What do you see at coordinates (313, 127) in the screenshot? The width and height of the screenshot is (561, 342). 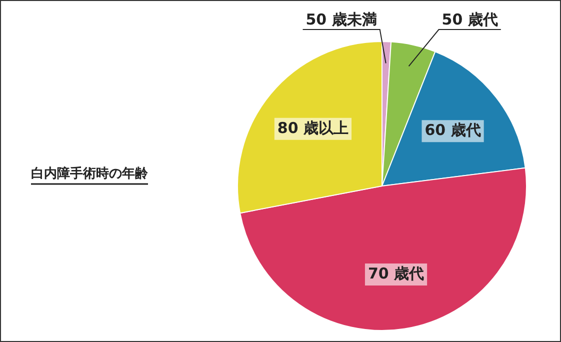 I see `slice-label: 80 歳以上` at bounding box center [313, 127].